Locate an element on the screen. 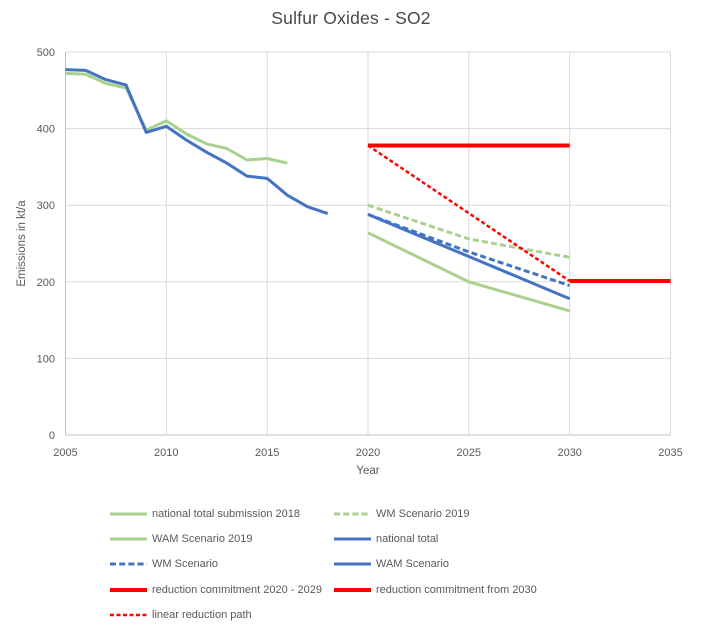 Image resolution: width=702 pixels, height=634 pixels. x-tick-label-2020: 2020 is located at coordinates (368, 453).